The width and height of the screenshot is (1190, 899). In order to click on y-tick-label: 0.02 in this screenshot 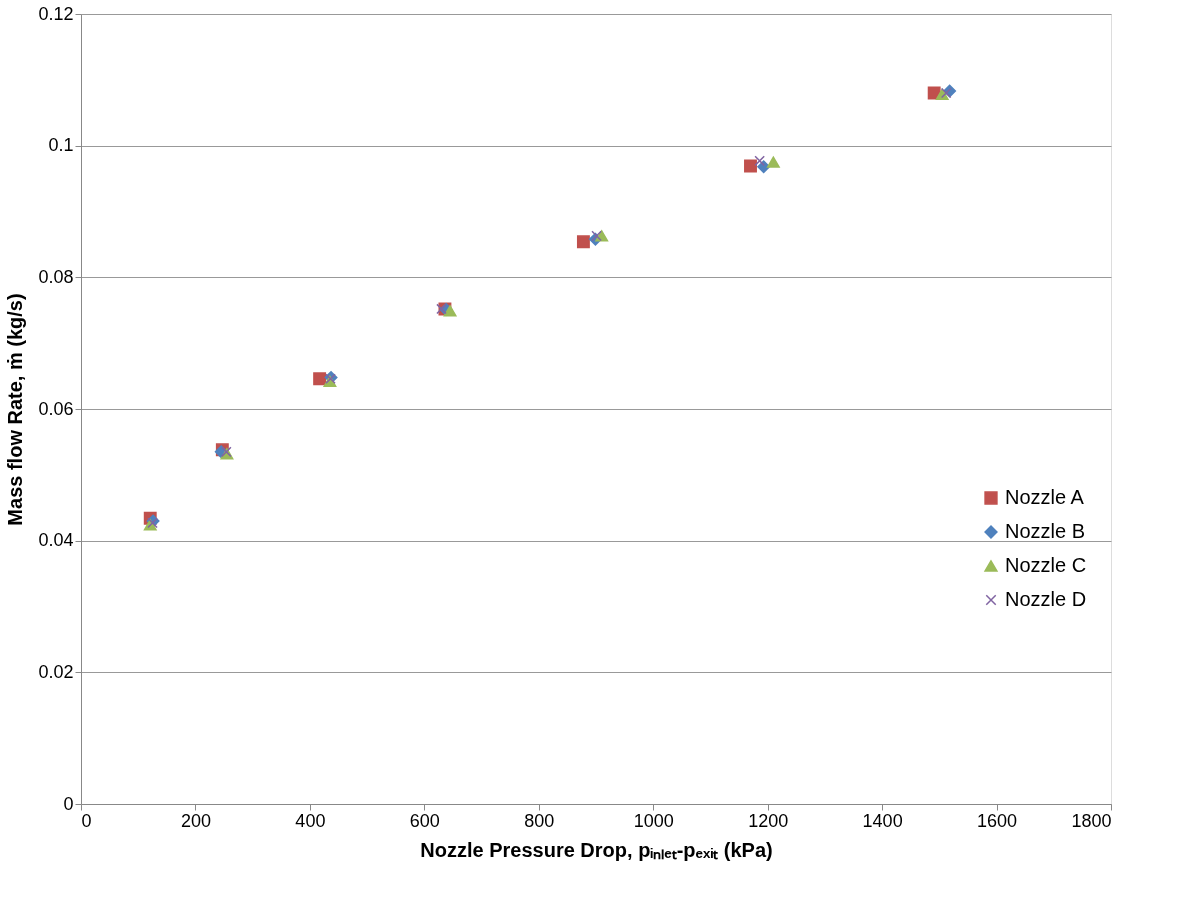, I will do `click(56, 671)`.